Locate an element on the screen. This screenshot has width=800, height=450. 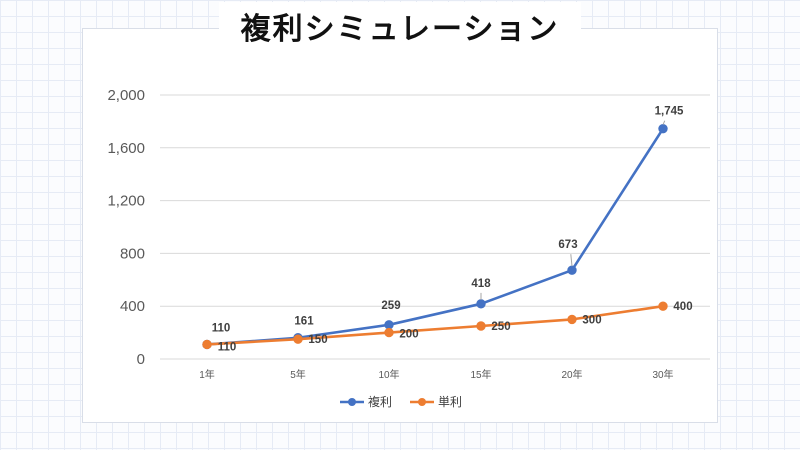
chart-title: 複利シミュレーション is located at coordinates (400, 26).